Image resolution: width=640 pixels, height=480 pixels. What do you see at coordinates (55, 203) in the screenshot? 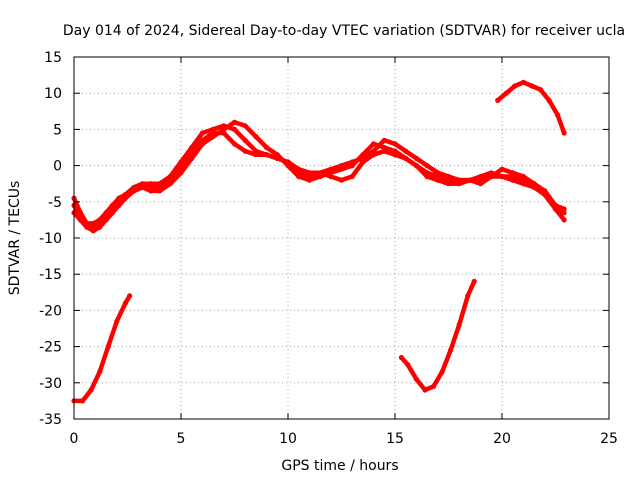
I see `y-tick-label: -5` at bounding box center [55, 203].